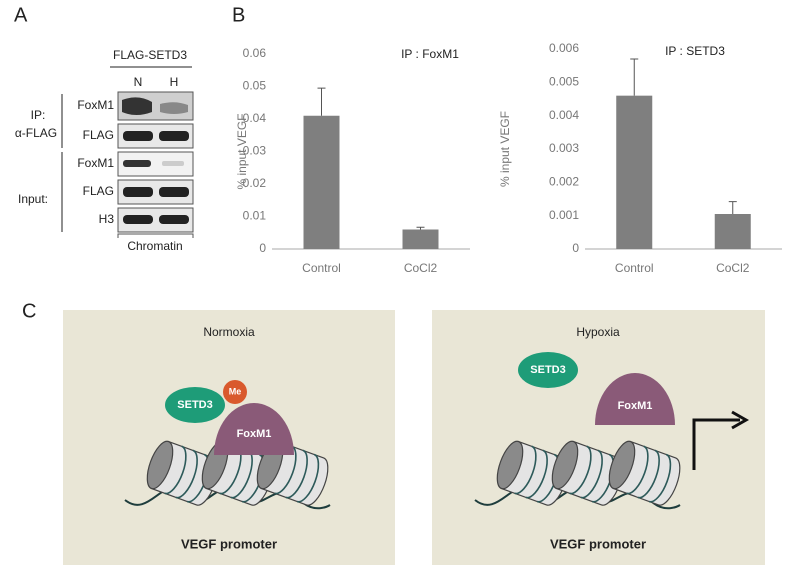  Describe the element at coordinates (564, 115) in the screenshot. I see `y-tick-label: 0.004` at that location.